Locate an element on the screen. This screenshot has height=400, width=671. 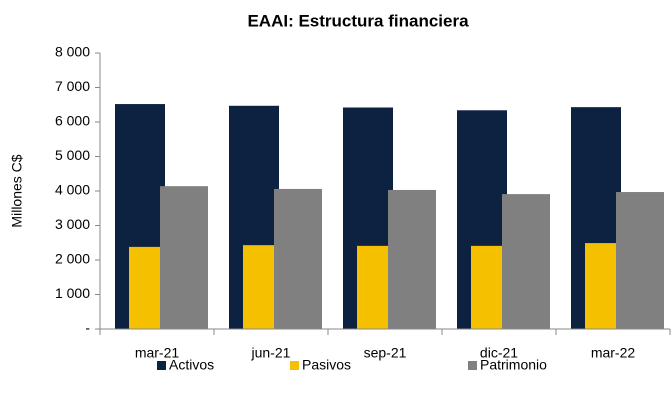
x-tick-label: jun-21 is located at coordinates (271, 353).